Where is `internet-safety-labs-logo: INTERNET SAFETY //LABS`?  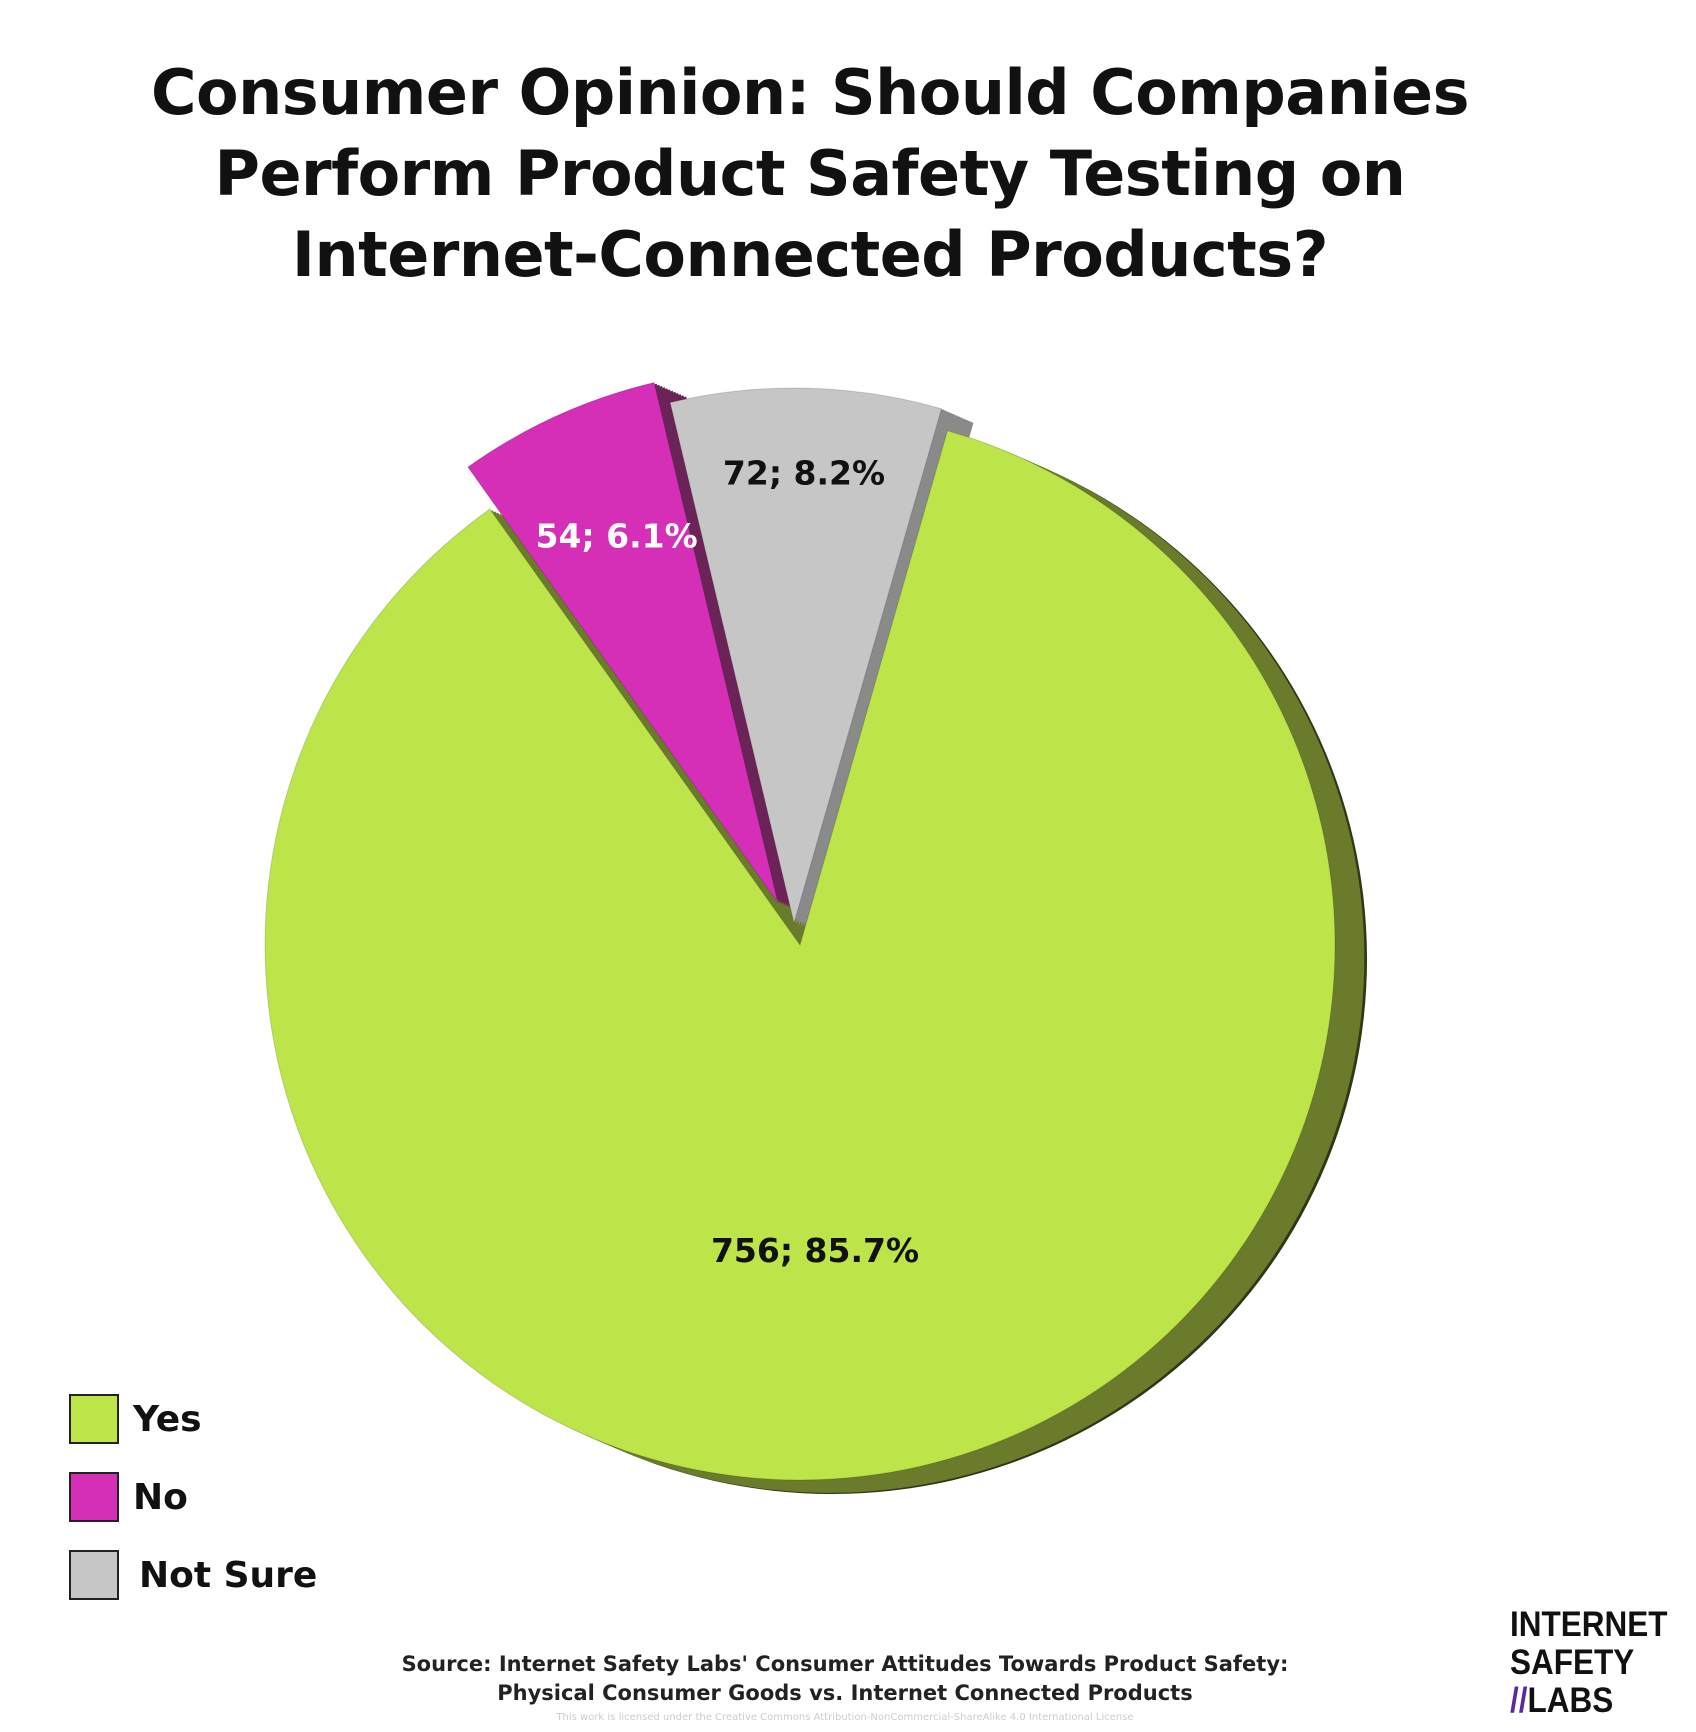
internet-safety-labs-logo: INTERNET SAFETY //LABS is located at coordinates (1589, 1663).